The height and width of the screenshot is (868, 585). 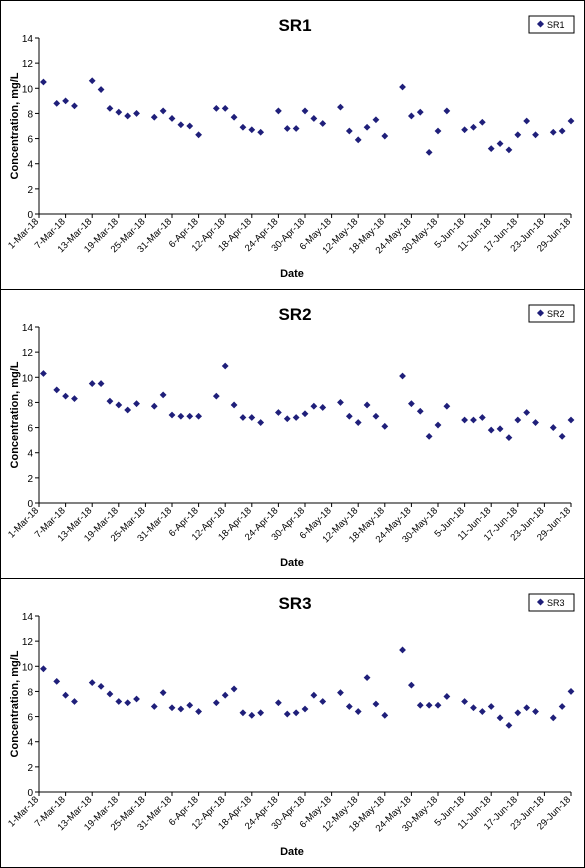 I want to click on chart-title: SR2, so click(x=294, y=314).